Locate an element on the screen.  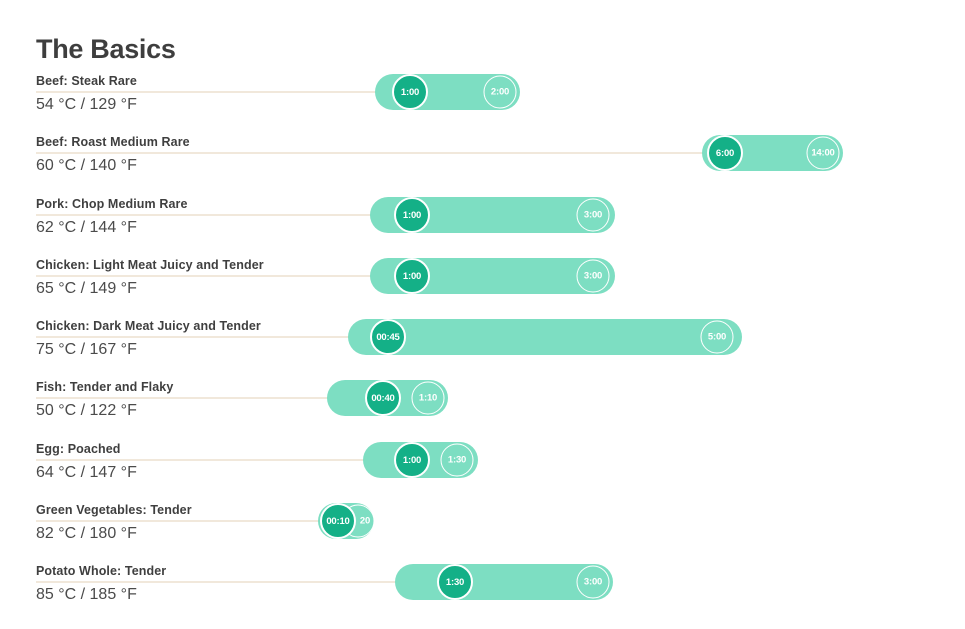
time-range-bar: 1:30 3:00 is located at coordinates (504, 582).